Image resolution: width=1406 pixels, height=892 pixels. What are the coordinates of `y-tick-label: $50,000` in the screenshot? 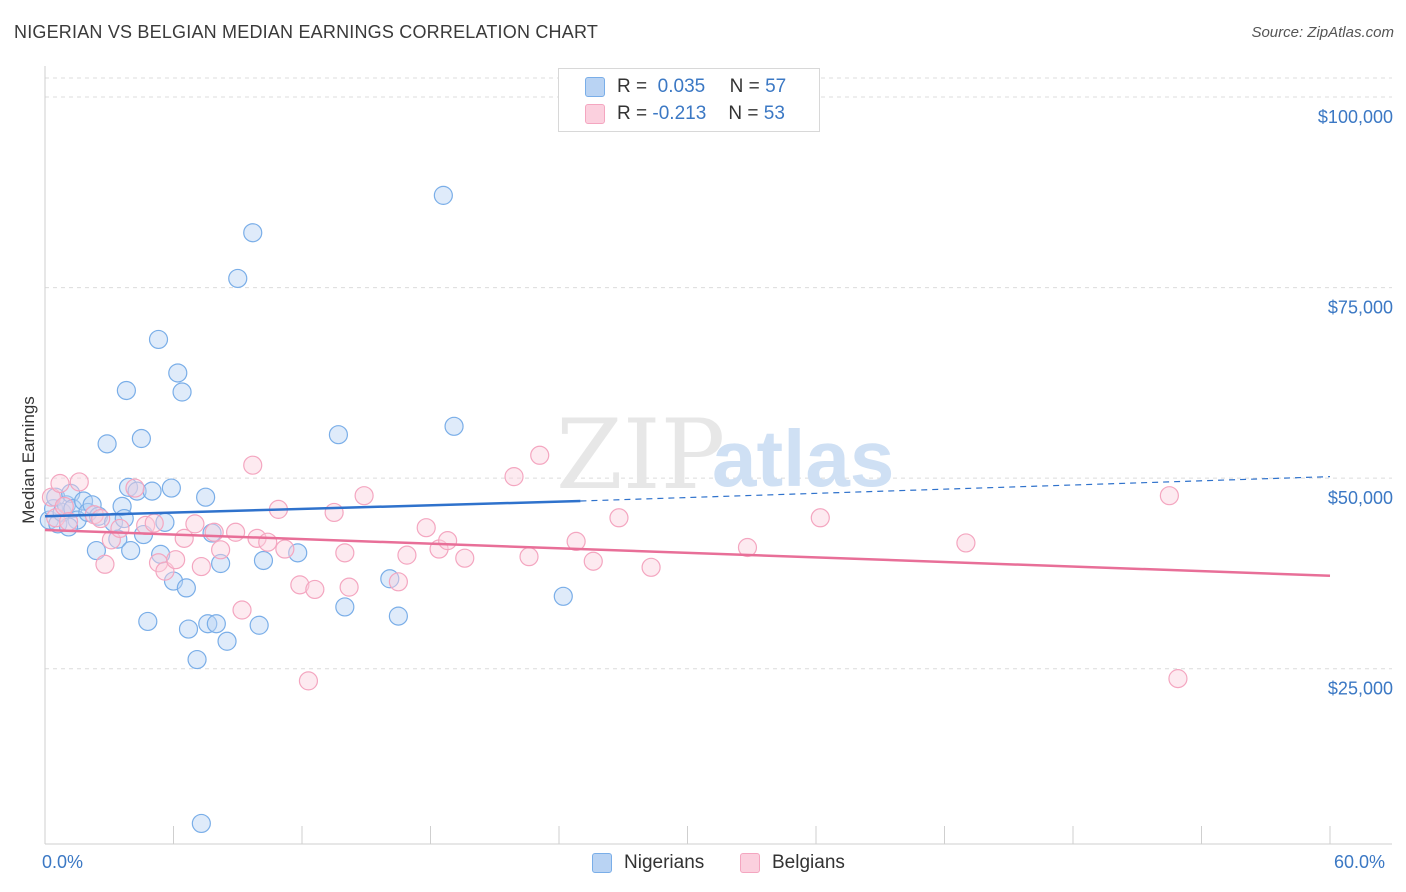 It's located at (1360, 498).